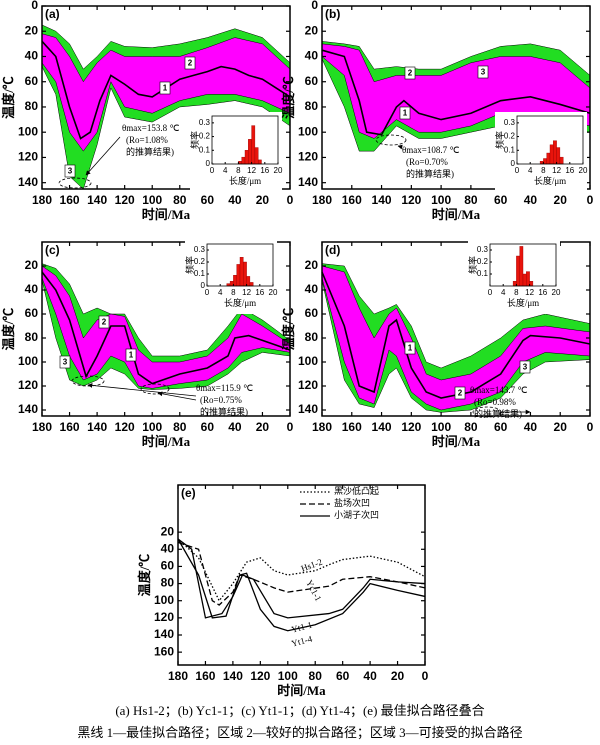 Image resolution: width=600 pixels, height=745 pixels. What do you see at coordinates (301, 627) in the screenshot?
I see `series-label: Yt1-1` at bounding box center [301, 627].